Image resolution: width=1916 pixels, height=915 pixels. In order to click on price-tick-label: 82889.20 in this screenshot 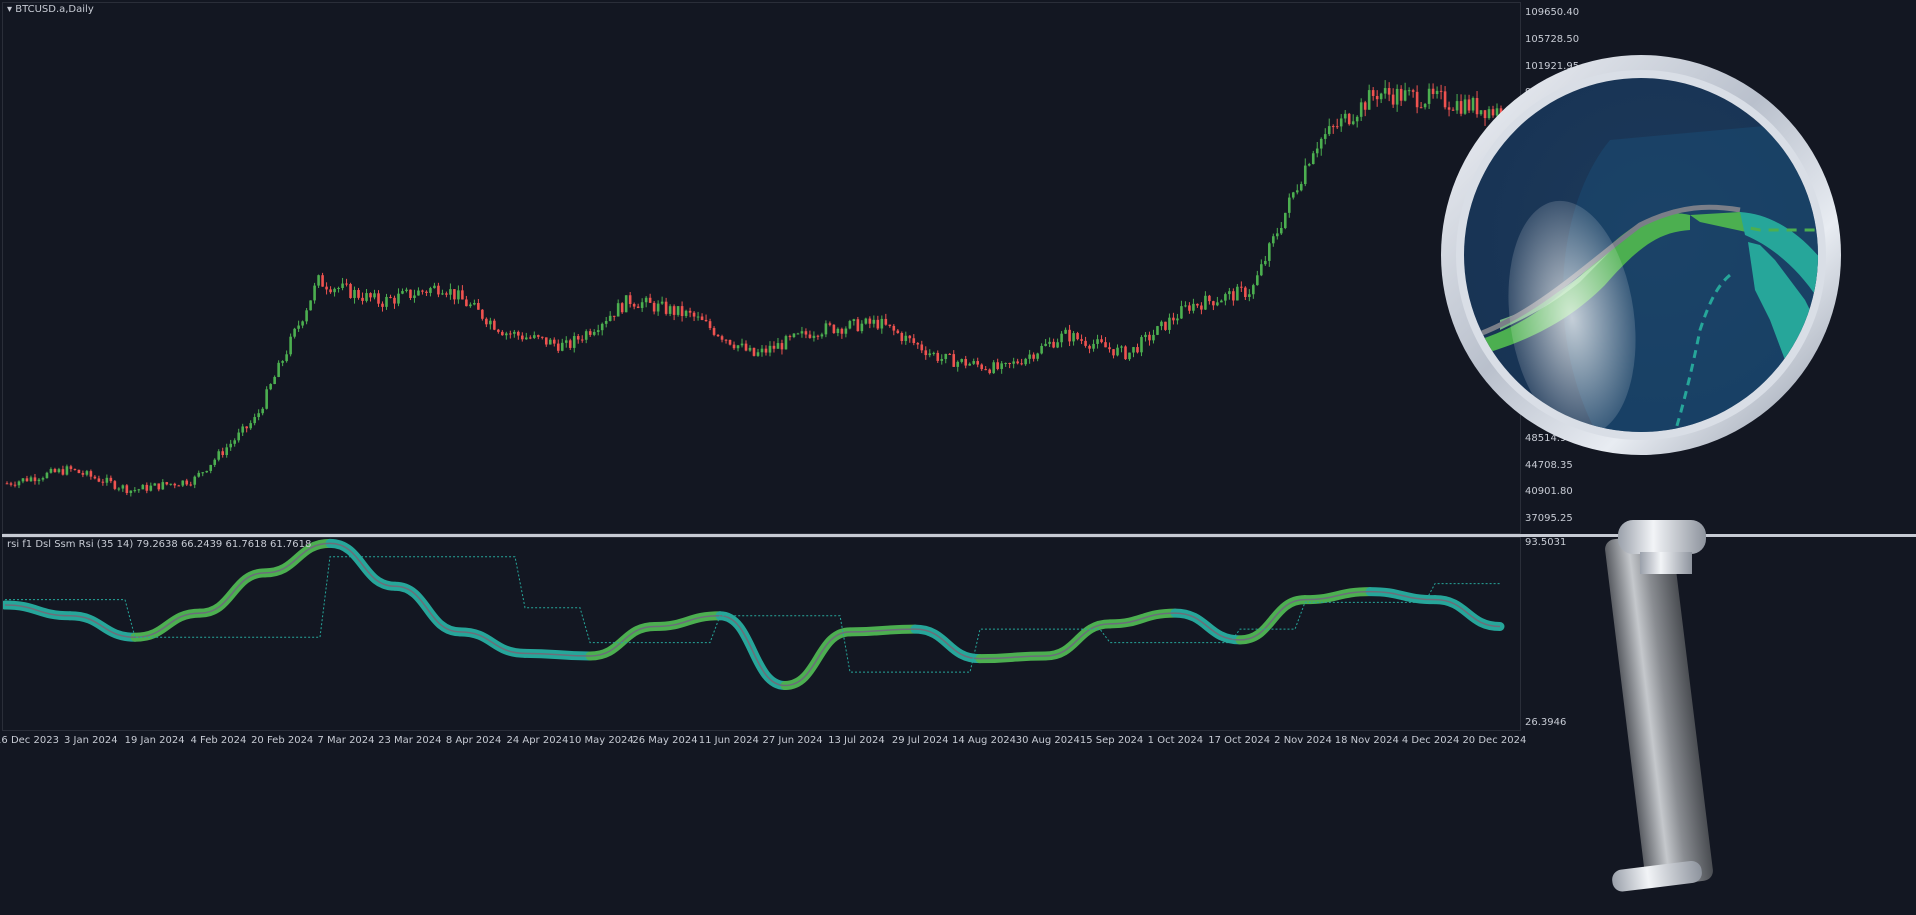, I will do `click(1549, 199)`.